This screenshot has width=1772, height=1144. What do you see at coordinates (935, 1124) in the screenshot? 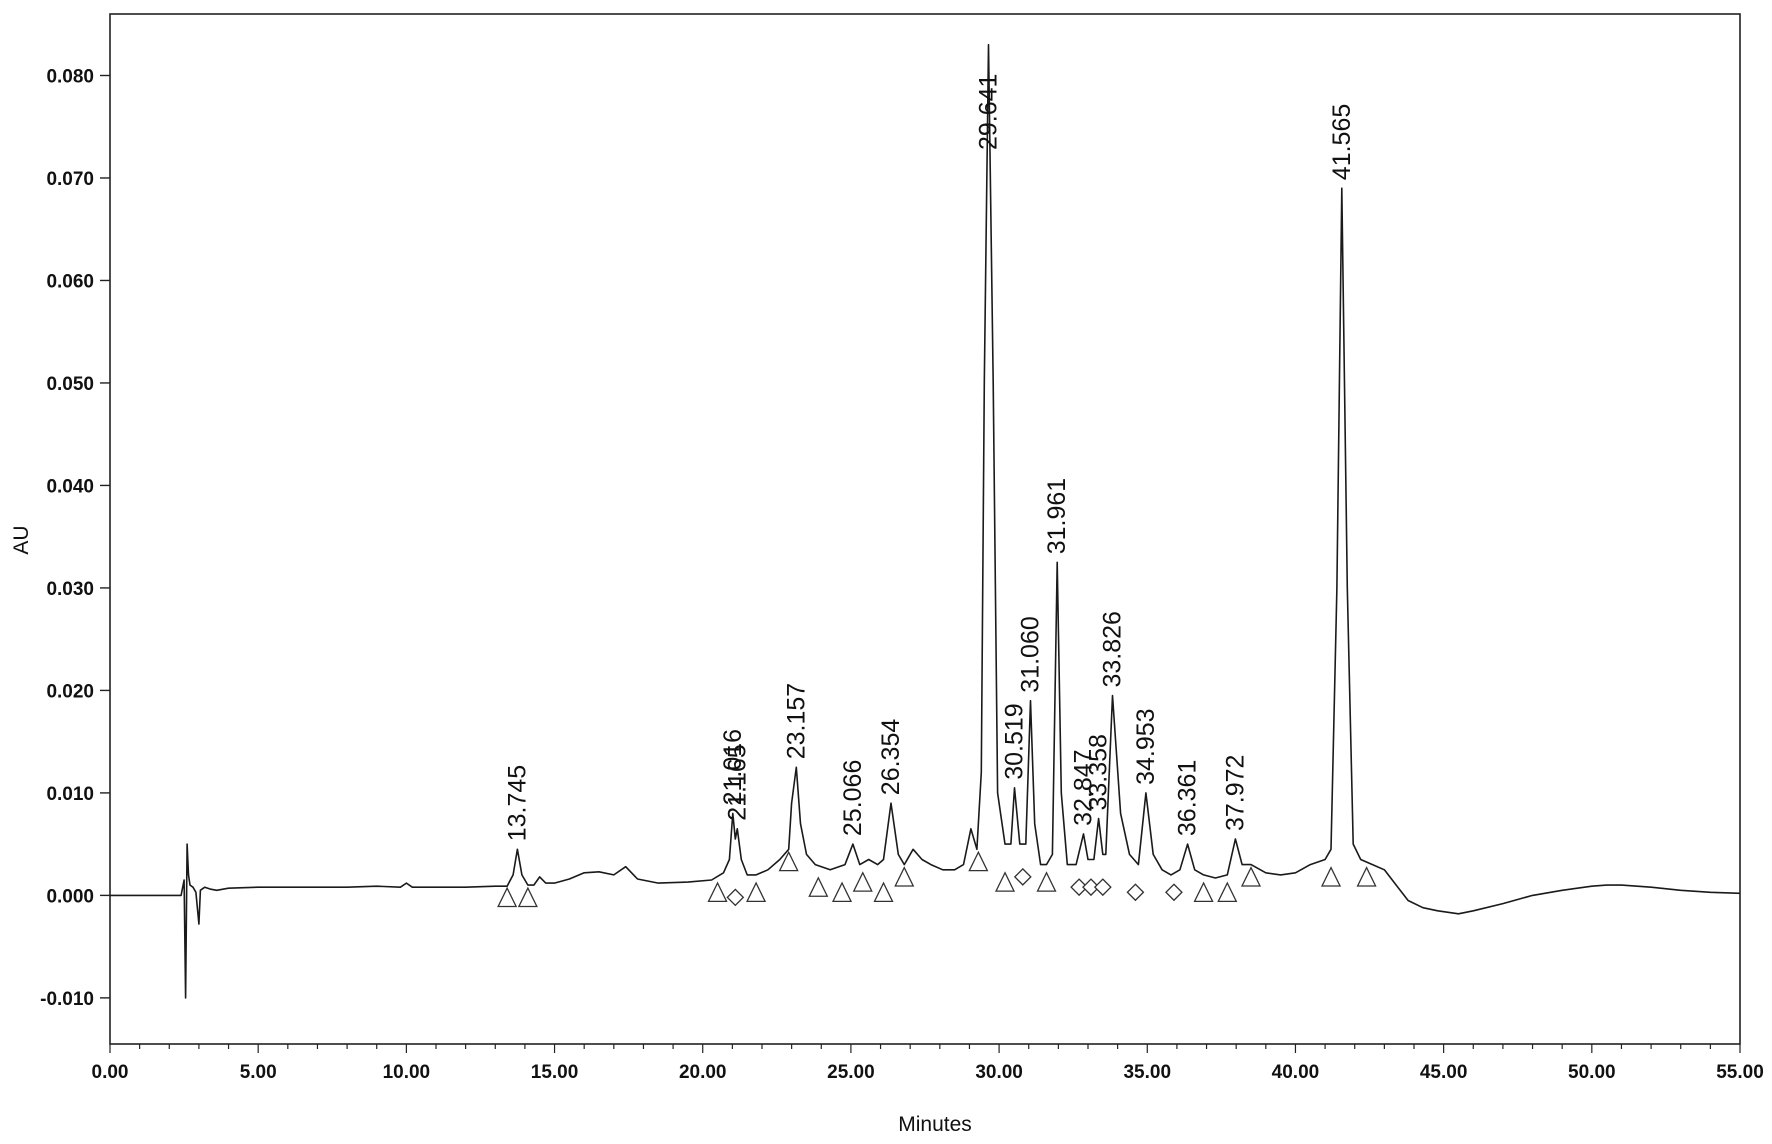
I see `x-axis-title: Minutes` at bounding box center [935, 1124].